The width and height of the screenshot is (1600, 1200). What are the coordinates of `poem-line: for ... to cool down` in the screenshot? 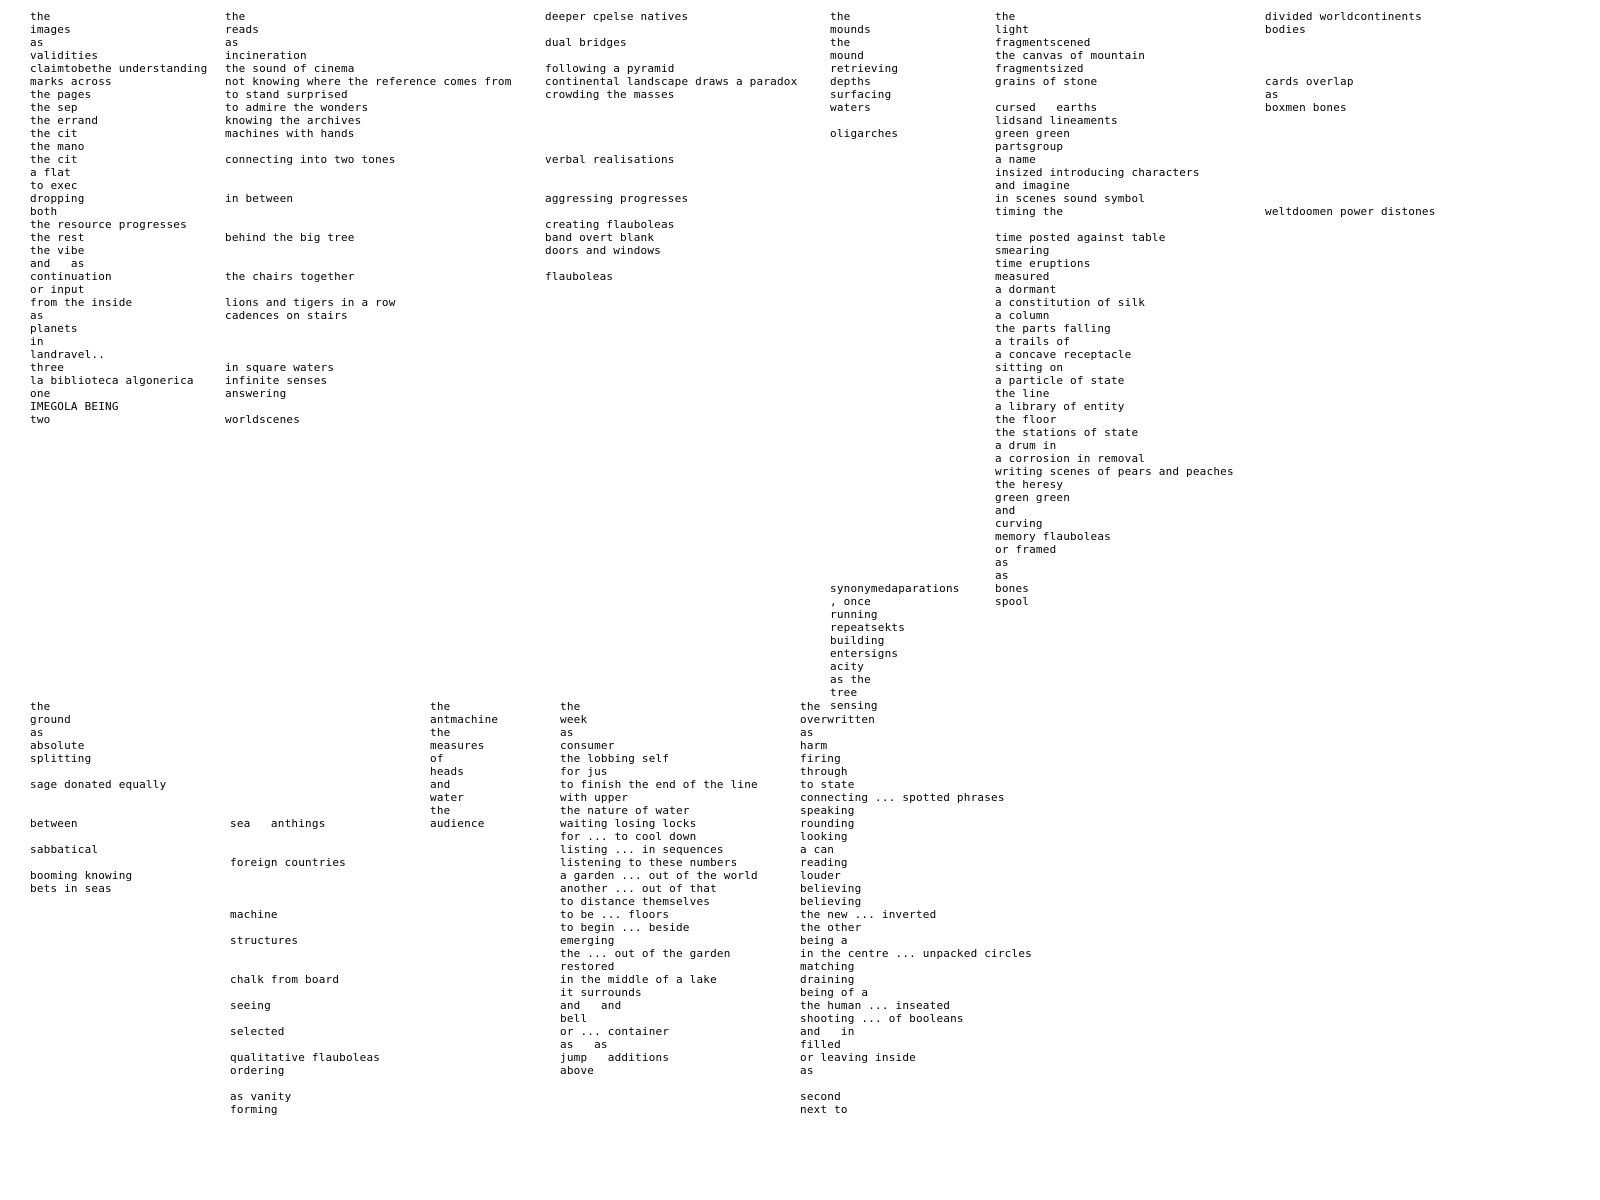 It's located at (628, 836).